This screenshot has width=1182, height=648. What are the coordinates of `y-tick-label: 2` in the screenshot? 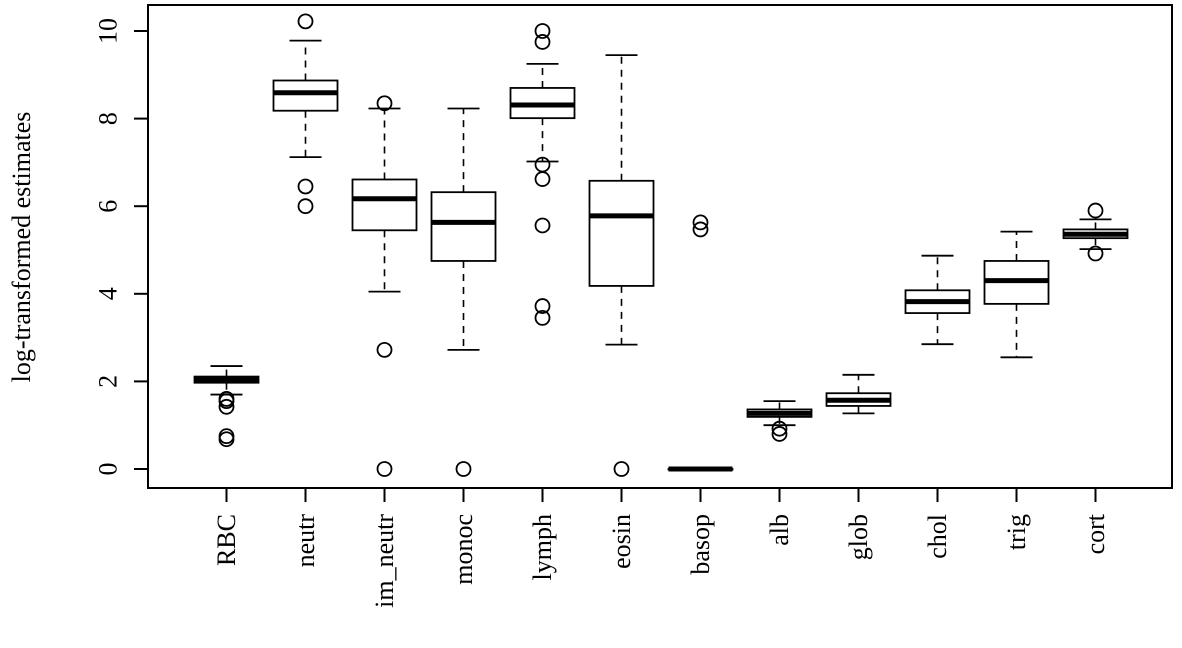 It's located at (108, 381).